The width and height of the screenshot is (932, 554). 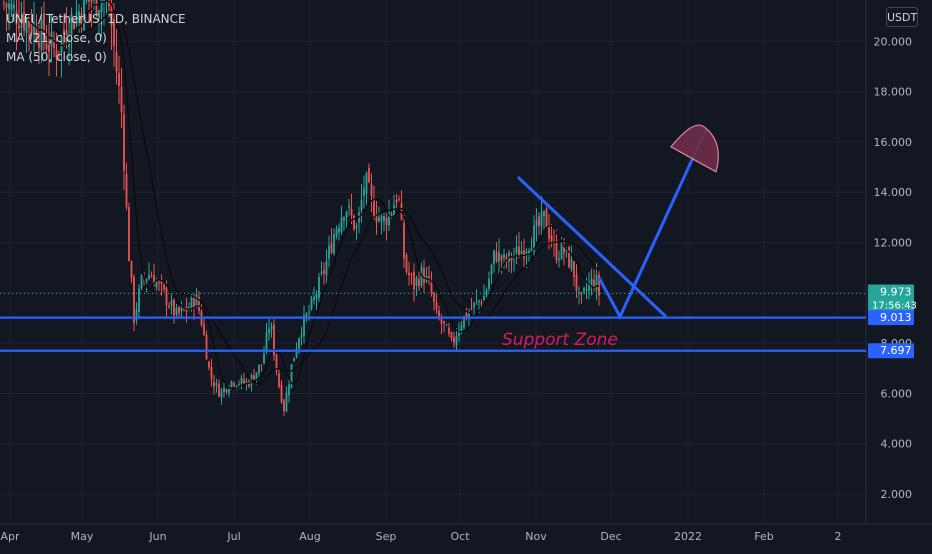 I want to click on price-label-countdown: 17:56:43, so click(x=894, y=305).